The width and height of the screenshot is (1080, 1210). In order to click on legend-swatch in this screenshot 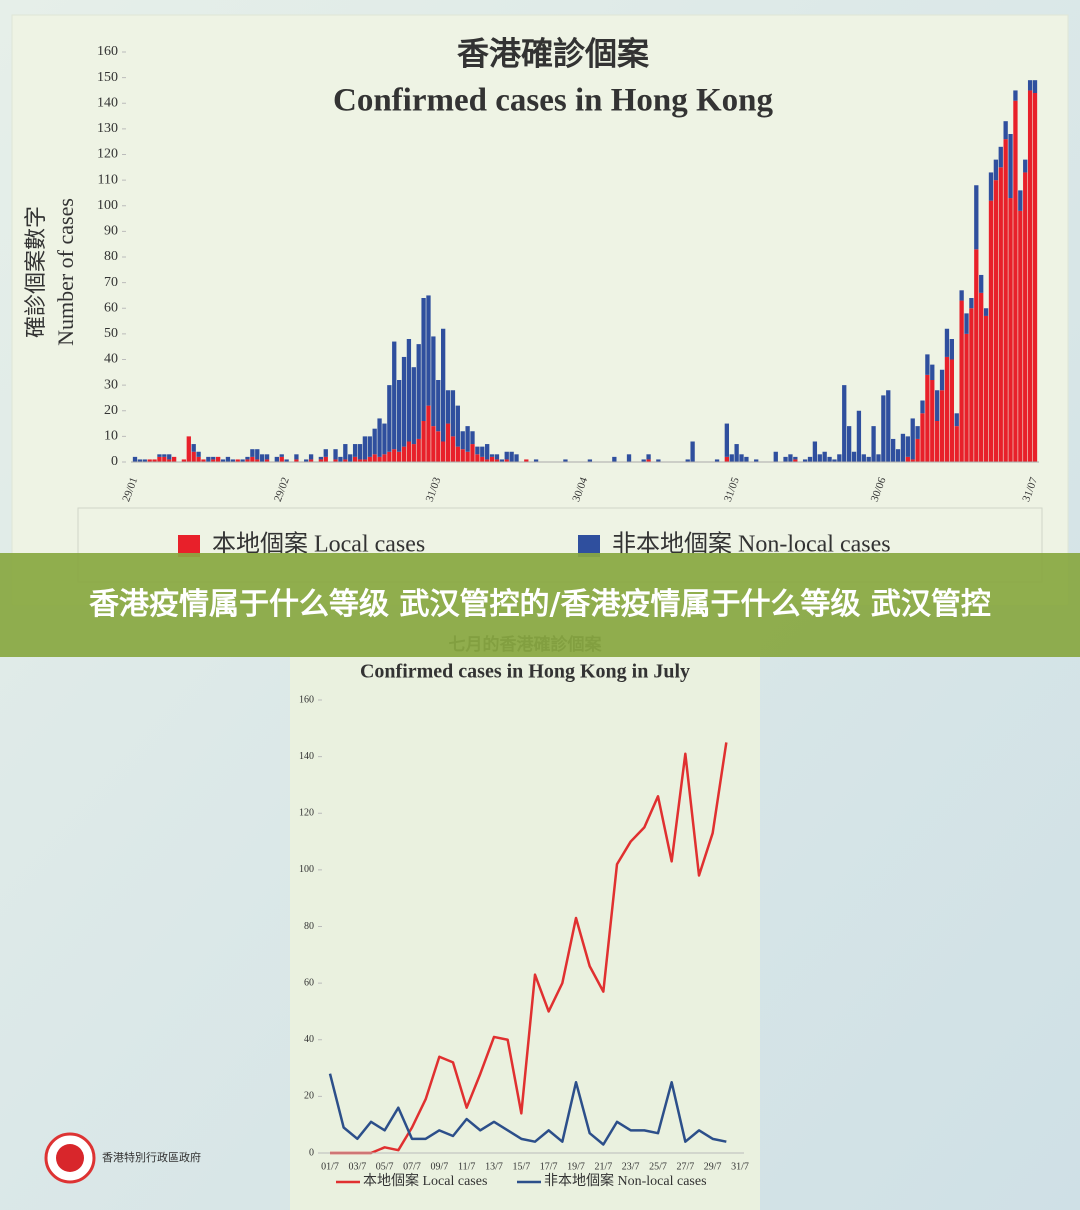, I will do `click(189, 546)`.